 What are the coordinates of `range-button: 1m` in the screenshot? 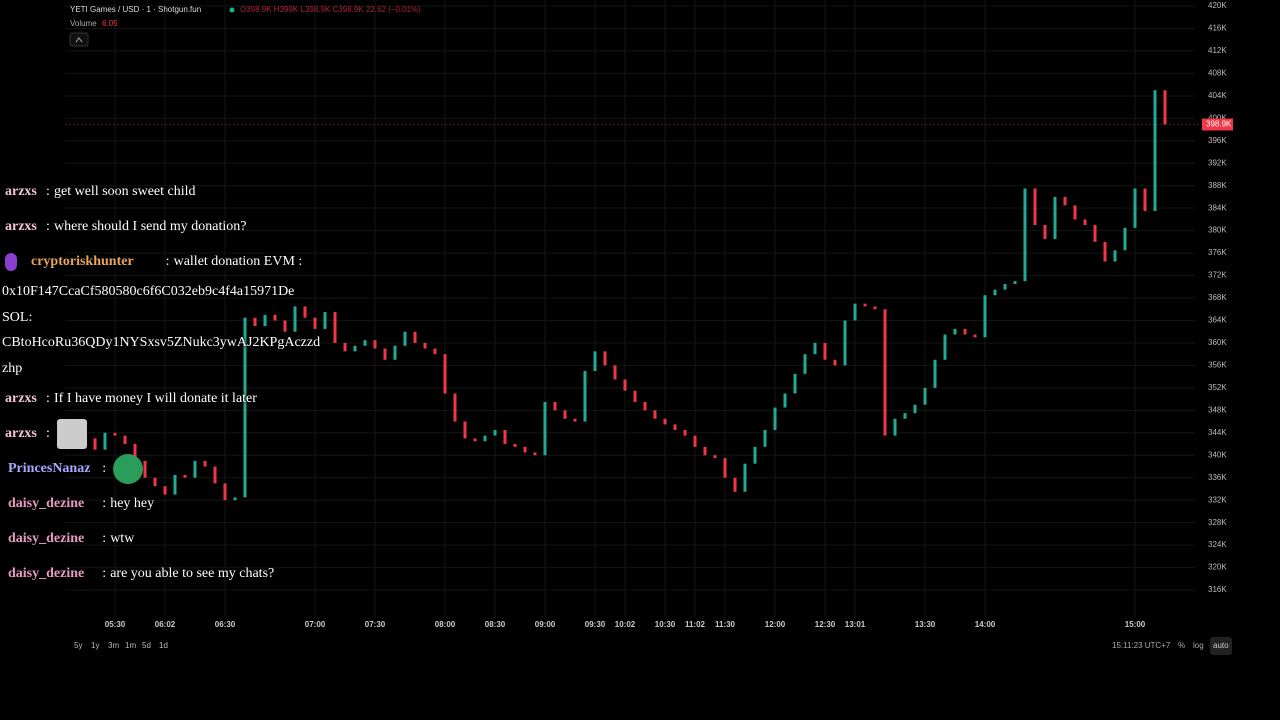 It's located at (130, 645).